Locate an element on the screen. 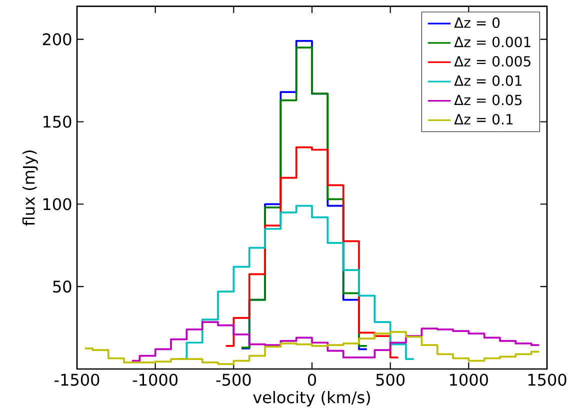 The height and width of the screenshot is (414, 578). y-tick-label: 200 is located at coordinates (57, 39).